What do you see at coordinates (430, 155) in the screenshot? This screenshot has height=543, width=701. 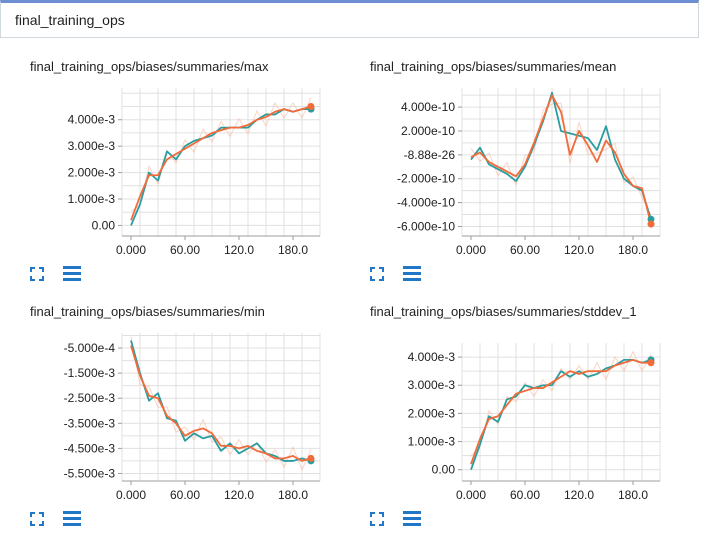 I see `y-tick-label: -8.88e-26` at bounding box center [430, 155].